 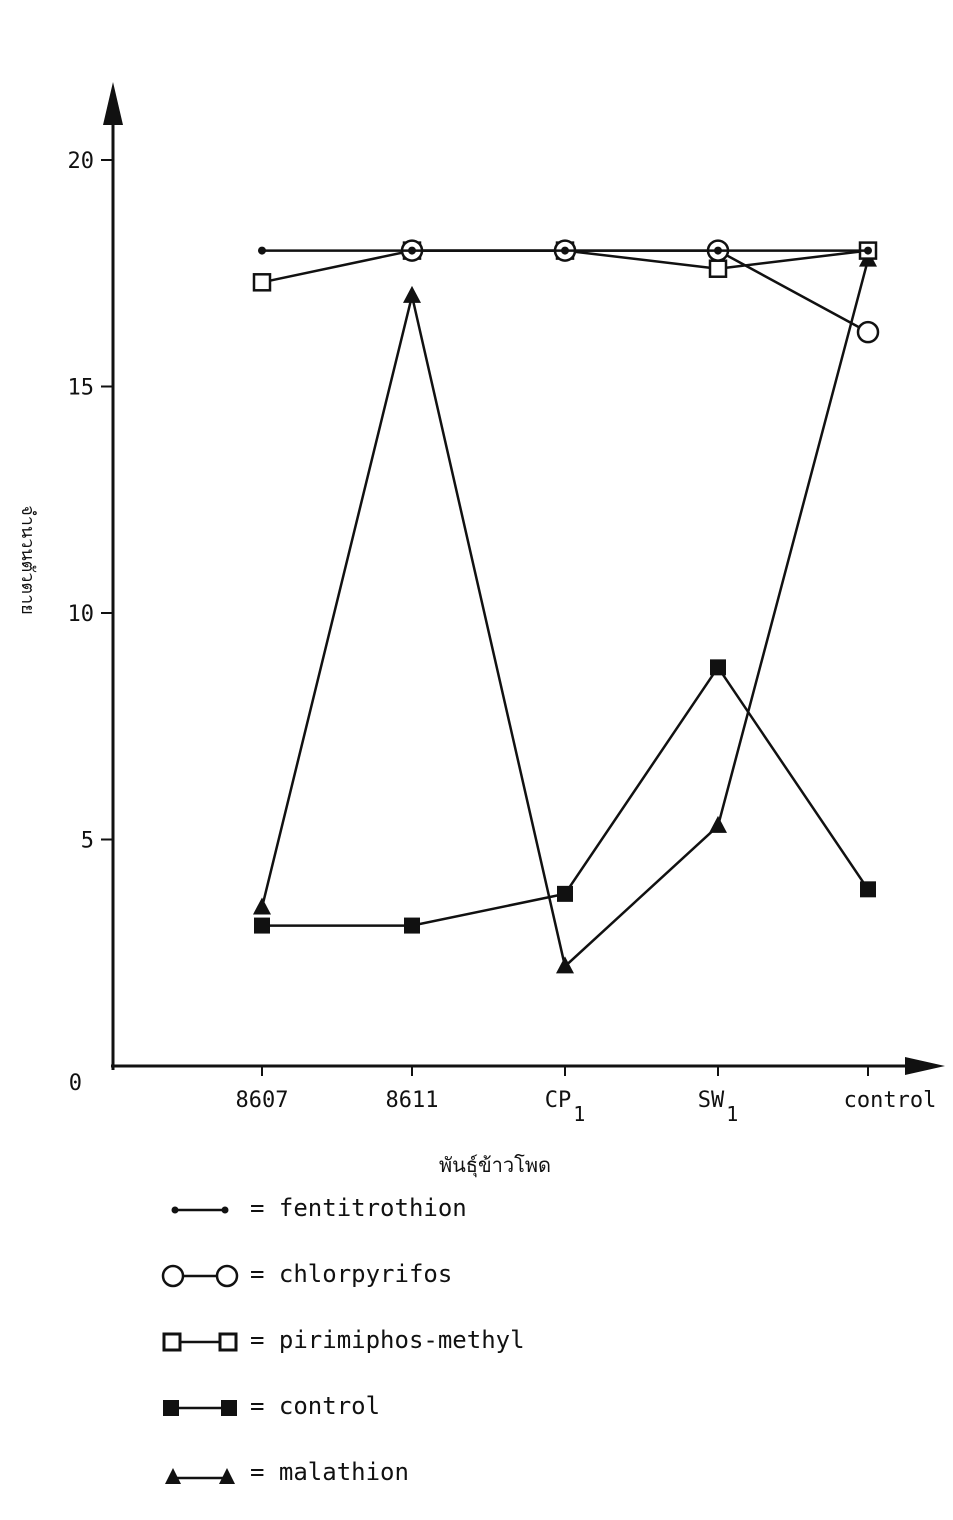 I want to click on x-axis-title: พันธุ์ข้าวโพด, so click(x=495, y=1165).